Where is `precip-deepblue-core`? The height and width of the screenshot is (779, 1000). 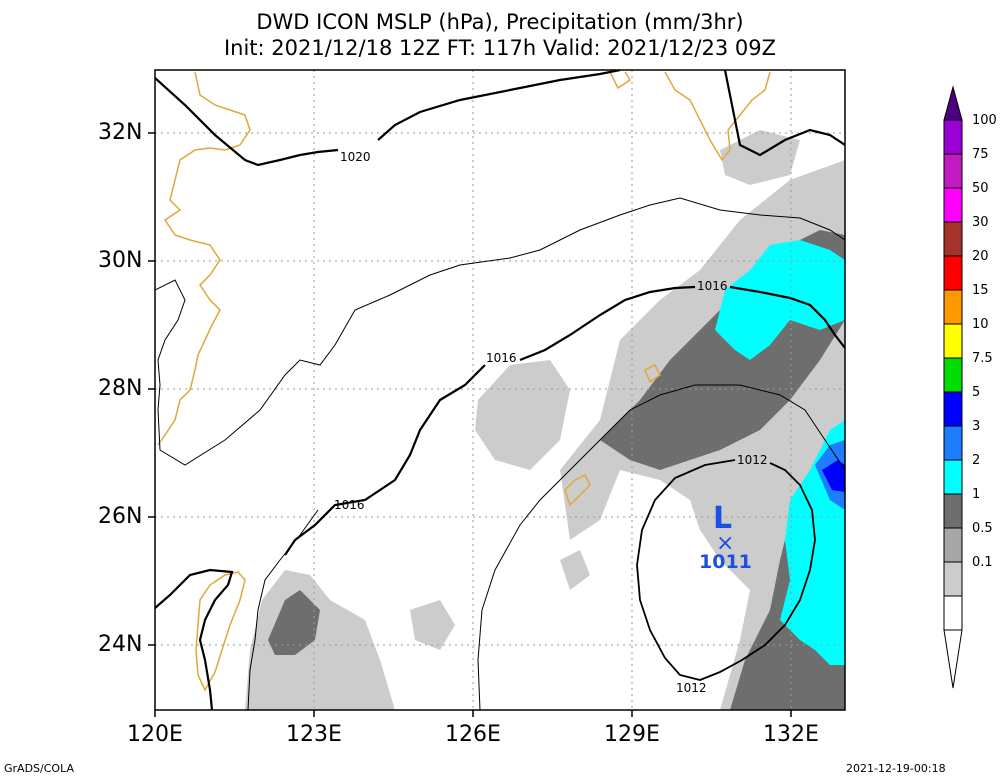 precip-deepblue-core is located at coordinates (833, 476).